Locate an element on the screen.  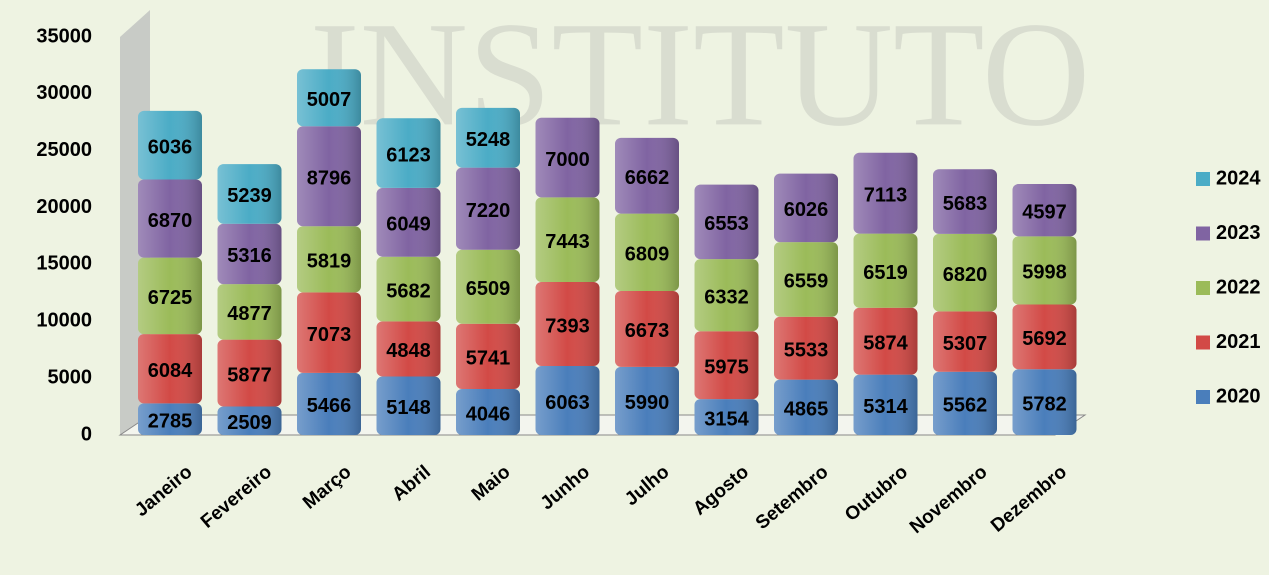
value-label: 5782 is located at coordinates (1044, 404).